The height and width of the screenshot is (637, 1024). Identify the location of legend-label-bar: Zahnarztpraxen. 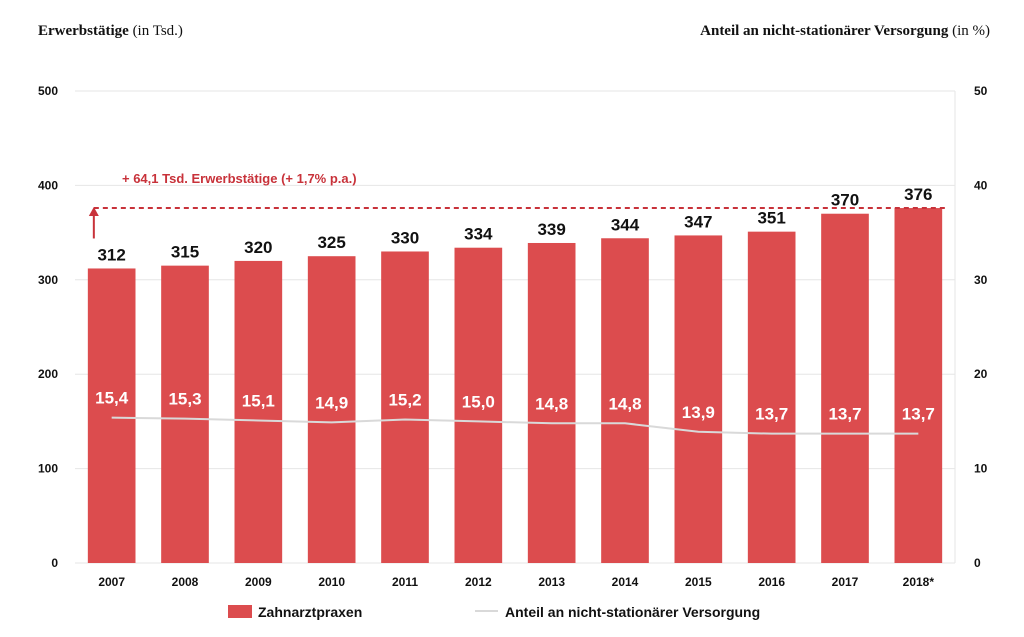
(310, 612).